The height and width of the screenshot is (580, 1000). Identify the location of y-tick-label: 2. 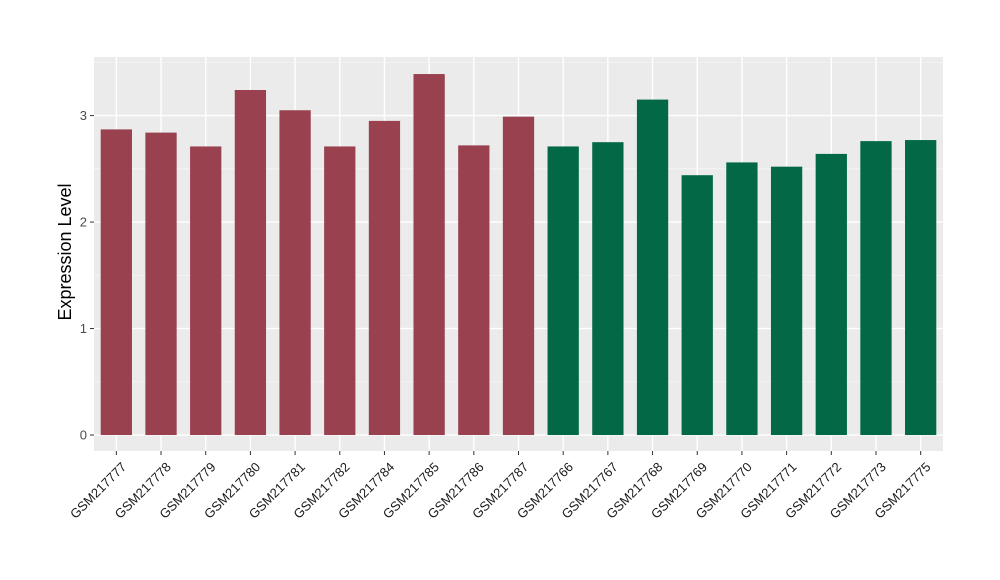
(83, 222).